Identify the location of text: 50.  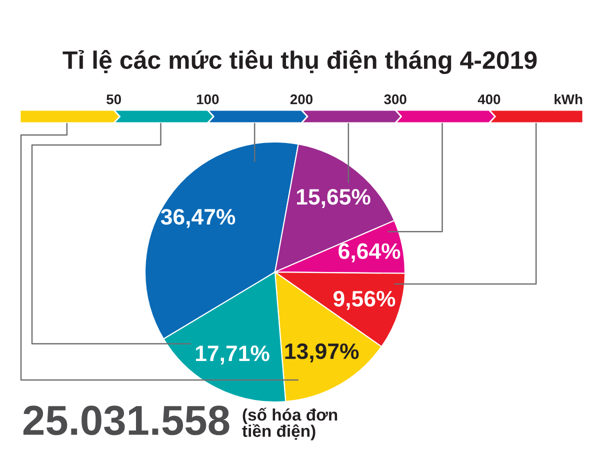
(113, 99).